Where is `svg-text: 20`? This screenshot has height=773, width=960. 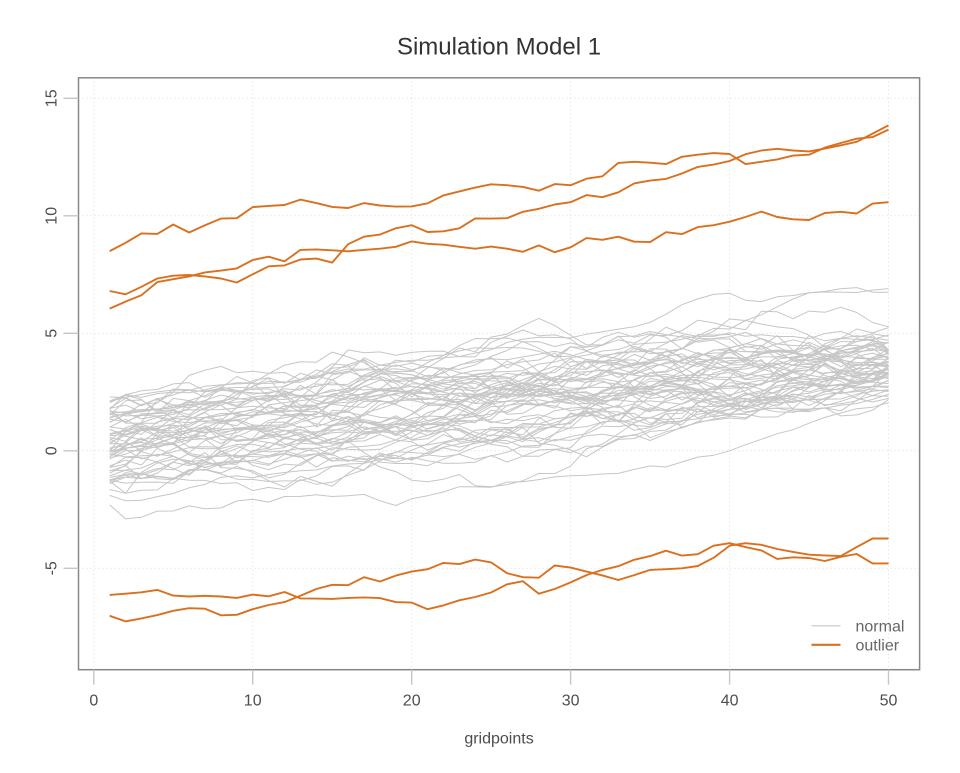
svg-text: 20 is located at coordinates (412, 701).